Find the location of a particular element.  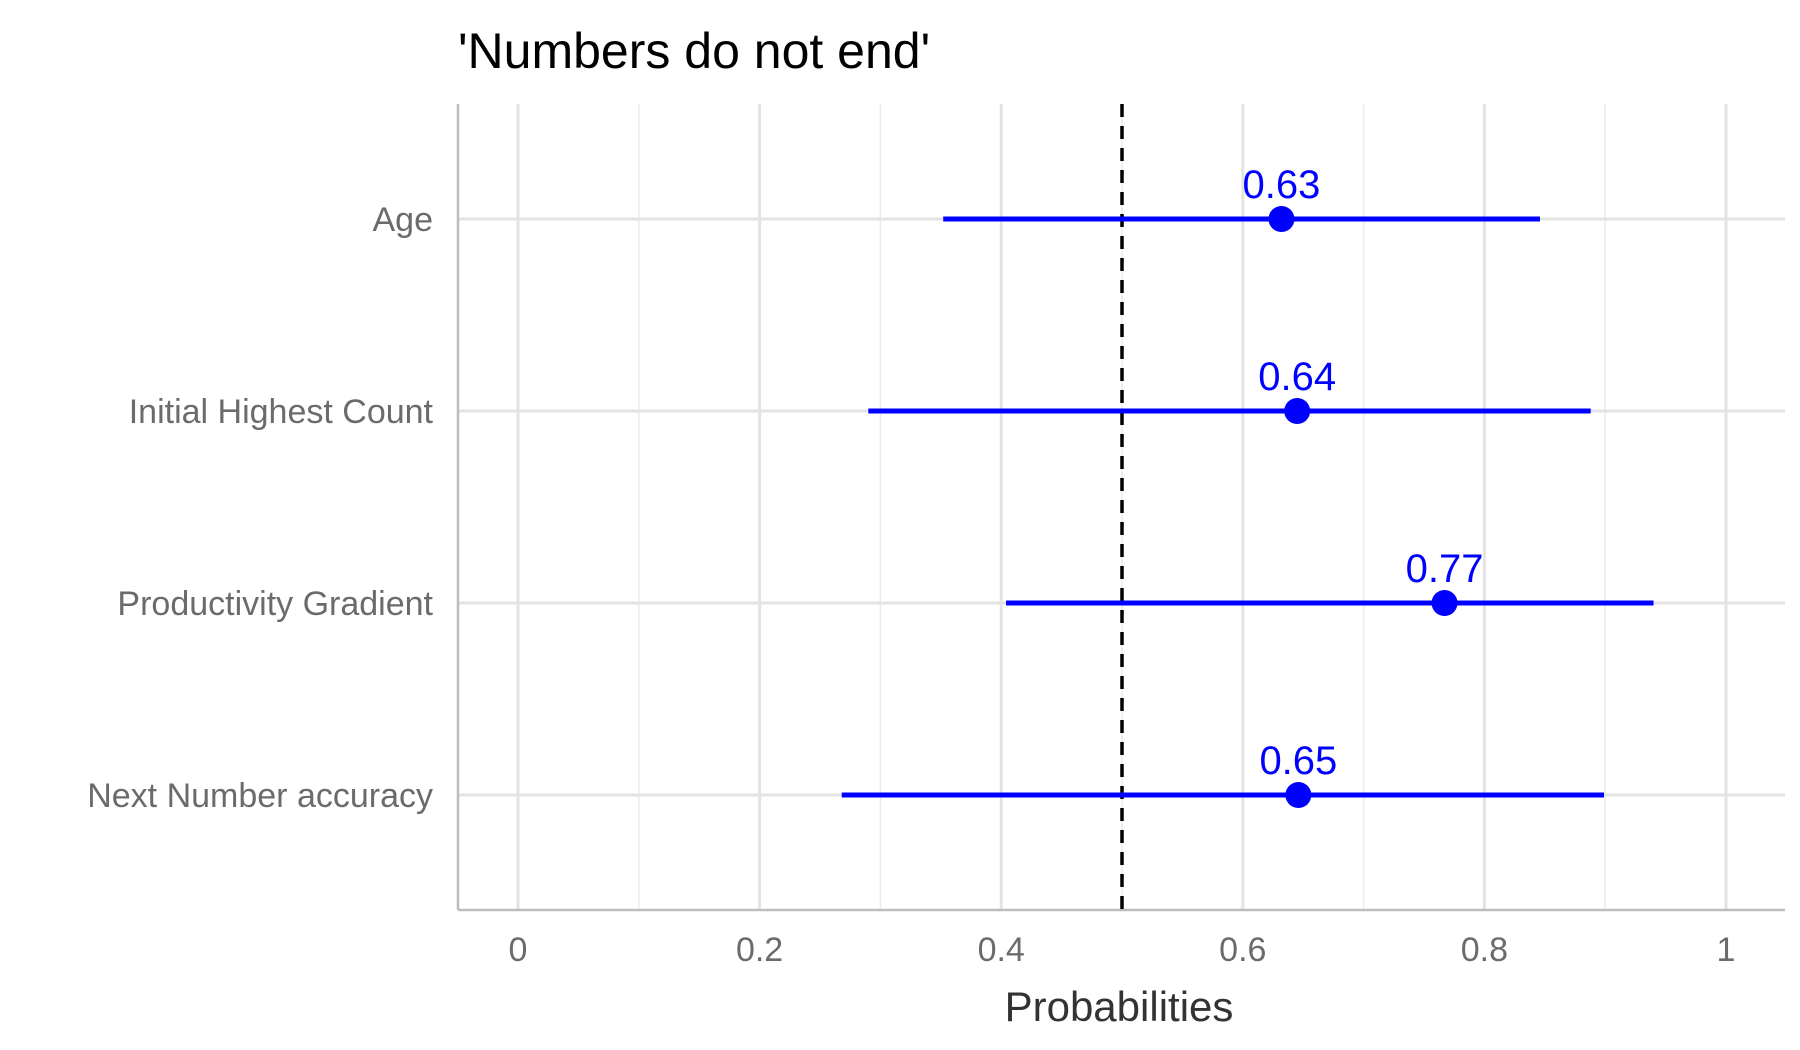

label-layer: 0.63 0.64 0.77 0.65 is located at coordinates (1363, 473).